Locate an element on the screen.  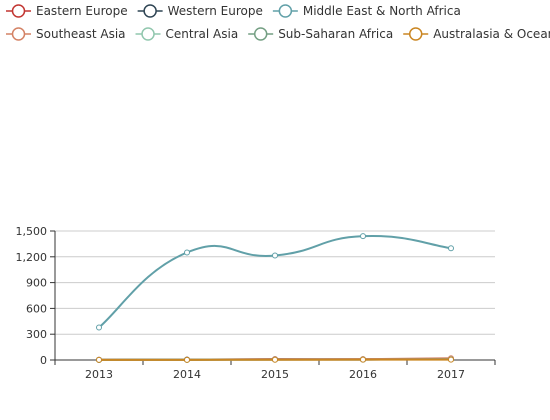
legend-item-middle-east-north-africa: Middle East & North Africa is located at coordinates (366, 11).